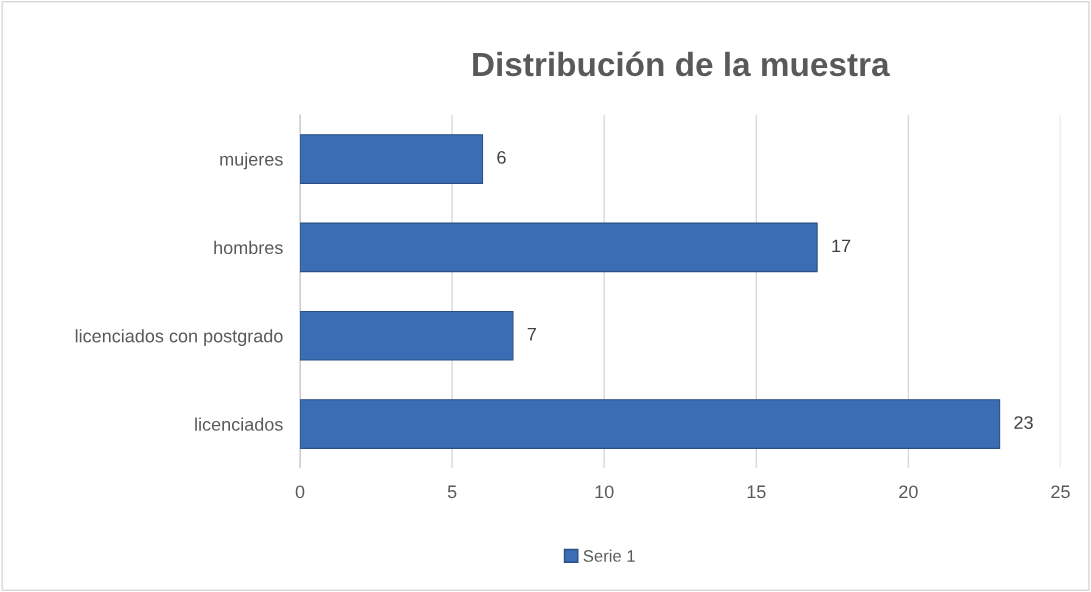  What do you see at coordinates (251, 161) in the screenshot?
I see `y-tick-label: mujeres` at bounding box center [251, 161].